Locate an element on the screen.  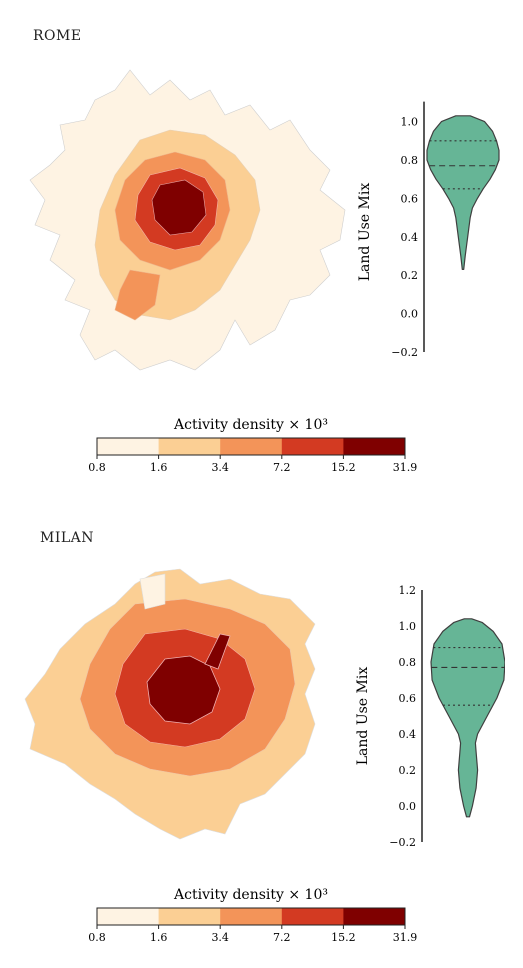
milan-violin-chart: −0.2 0.0 0.2 0.4 0.6 0.8 1.0 1.2 Land Use Mix is located at coordinates (430, 716).